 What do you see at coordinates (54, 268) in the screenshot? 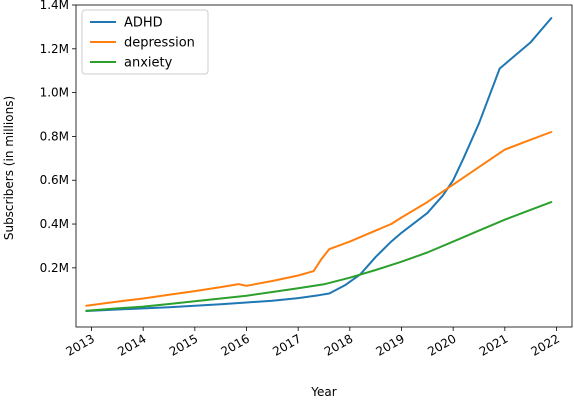
I see `y-tick-label-0.2M: 0.2M` at bounding box center [54, 268].